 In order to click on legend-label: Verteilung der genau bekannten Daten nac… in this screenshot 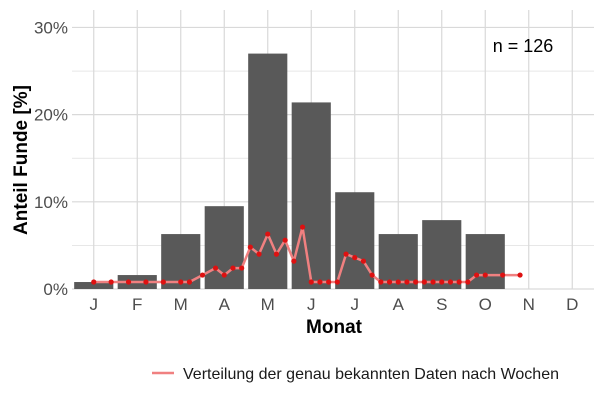, I will do `click(371, 374)`.